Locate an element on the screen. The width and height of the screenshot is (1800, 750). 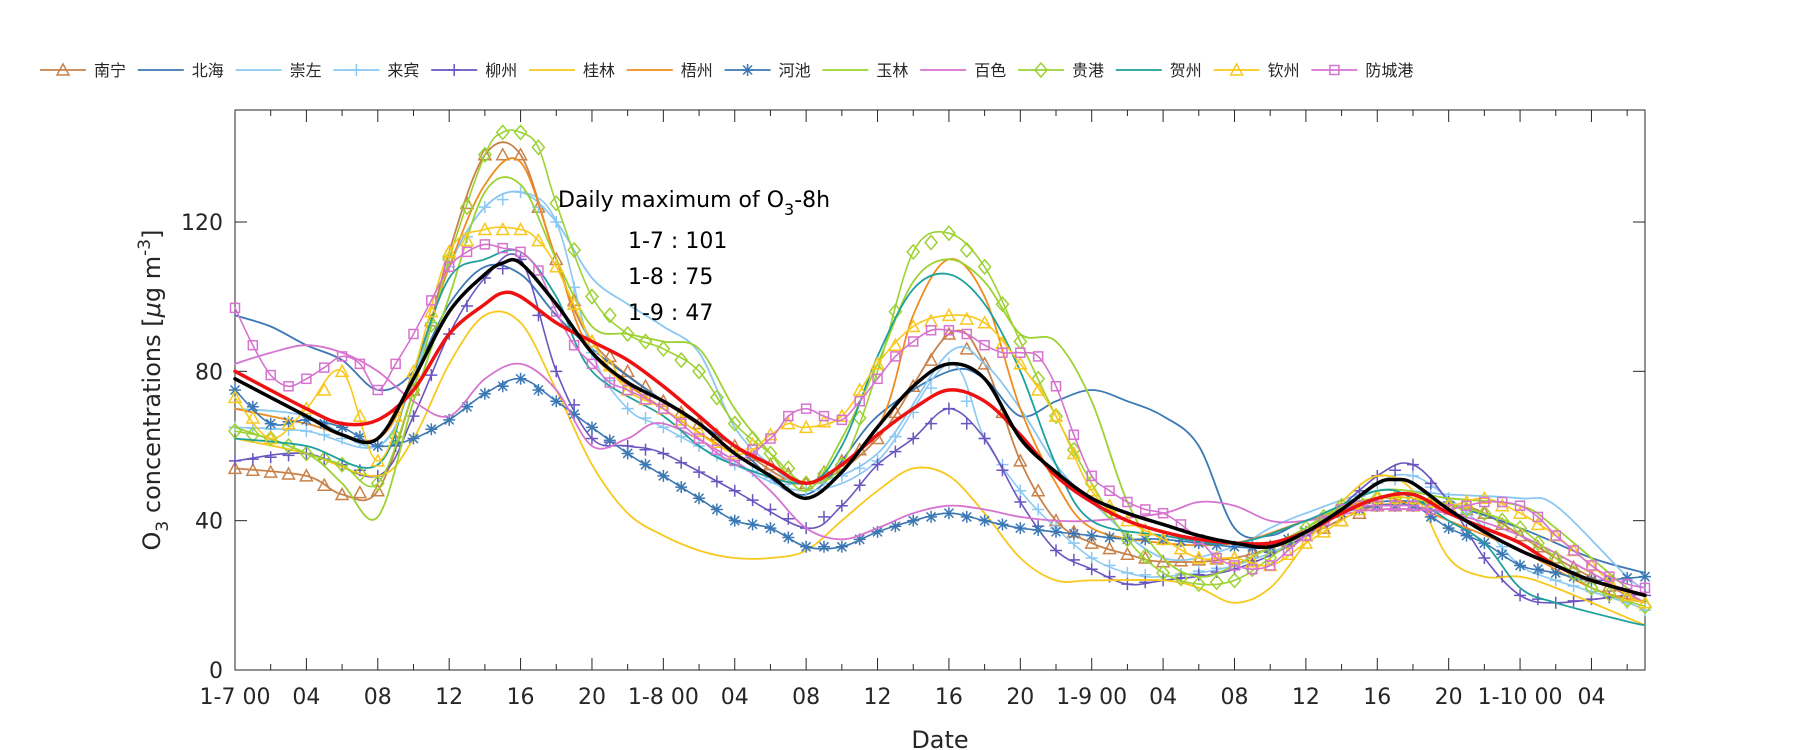
x-tick-label: 12 is located at coordinates (1306, 697).